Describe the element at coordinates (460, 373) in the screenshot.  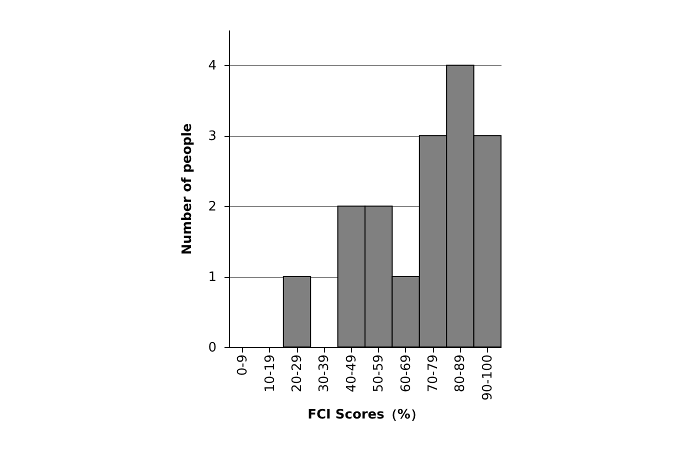
I see `x-tick-label: 80-89` at that location.